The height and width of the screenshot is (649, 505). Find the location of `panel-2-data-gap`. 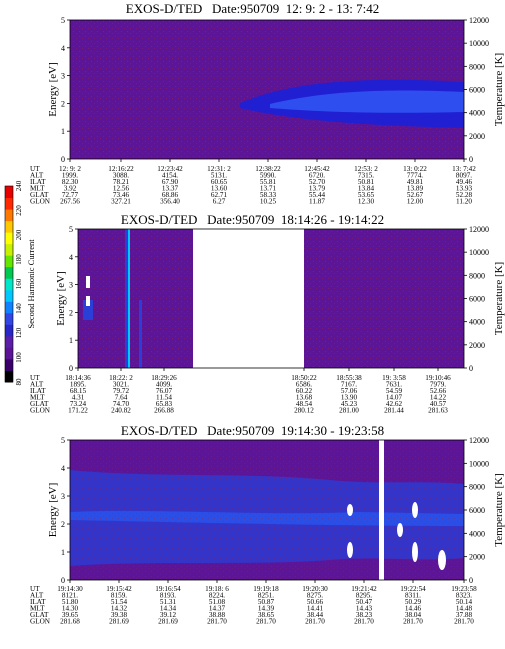

panel-2-data-gap is located at coordinates (248, 298).